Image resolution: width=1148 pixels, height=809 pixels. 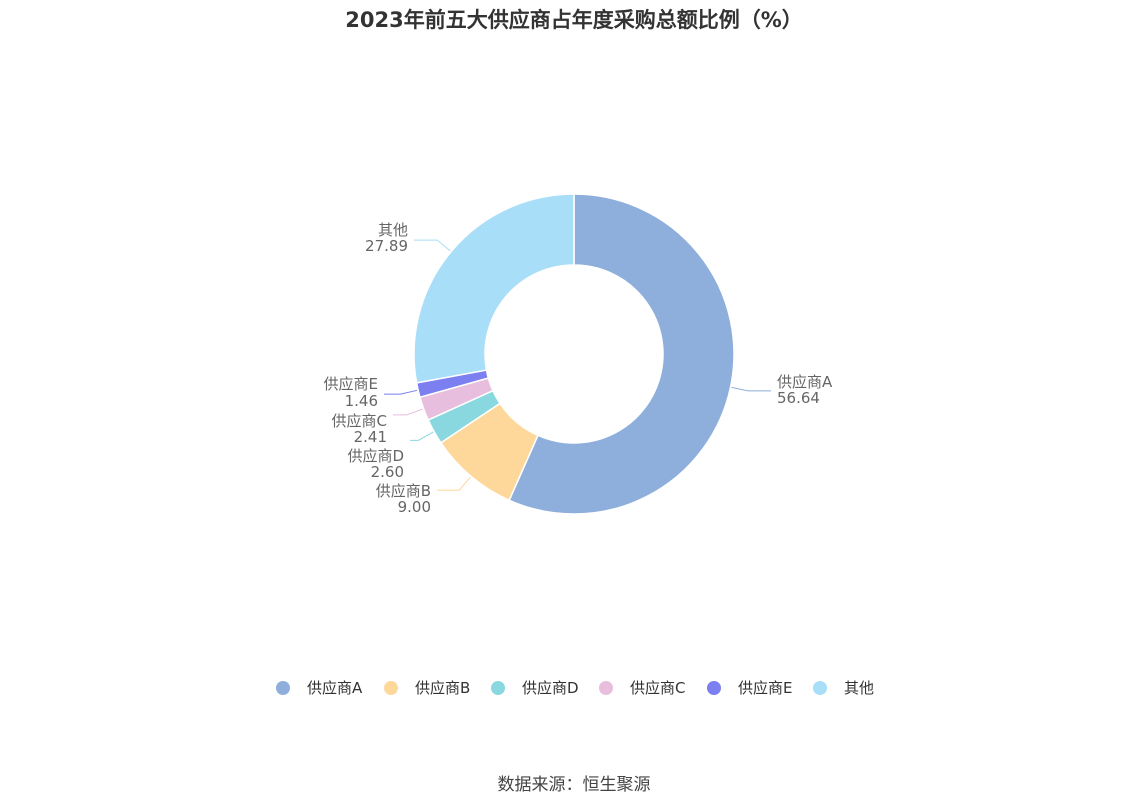 I want to click on legend-label: 供应商C, so click(x=657, y=688).